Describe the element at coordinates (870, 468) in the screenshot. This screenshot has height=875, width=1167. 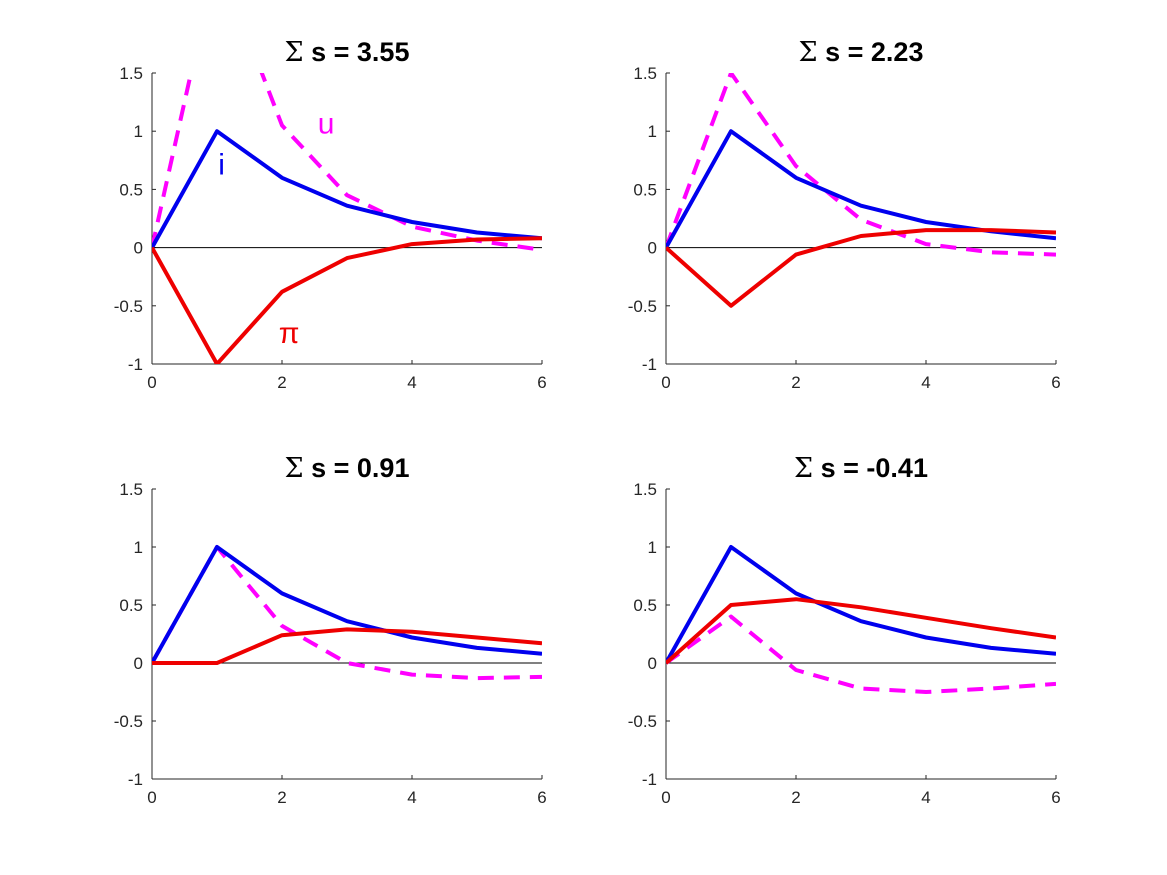
I see `title-value: s = -0.41` at that location.